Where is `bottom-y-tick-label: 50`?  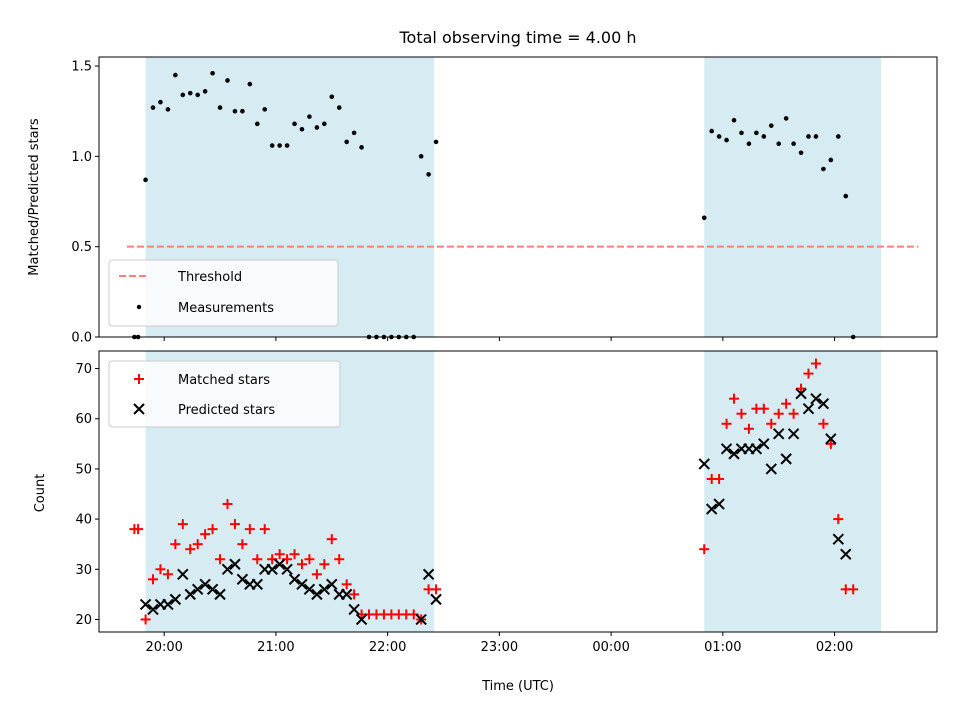
bottom-y-tick-label: 50 is located at coordinates (83, 469).